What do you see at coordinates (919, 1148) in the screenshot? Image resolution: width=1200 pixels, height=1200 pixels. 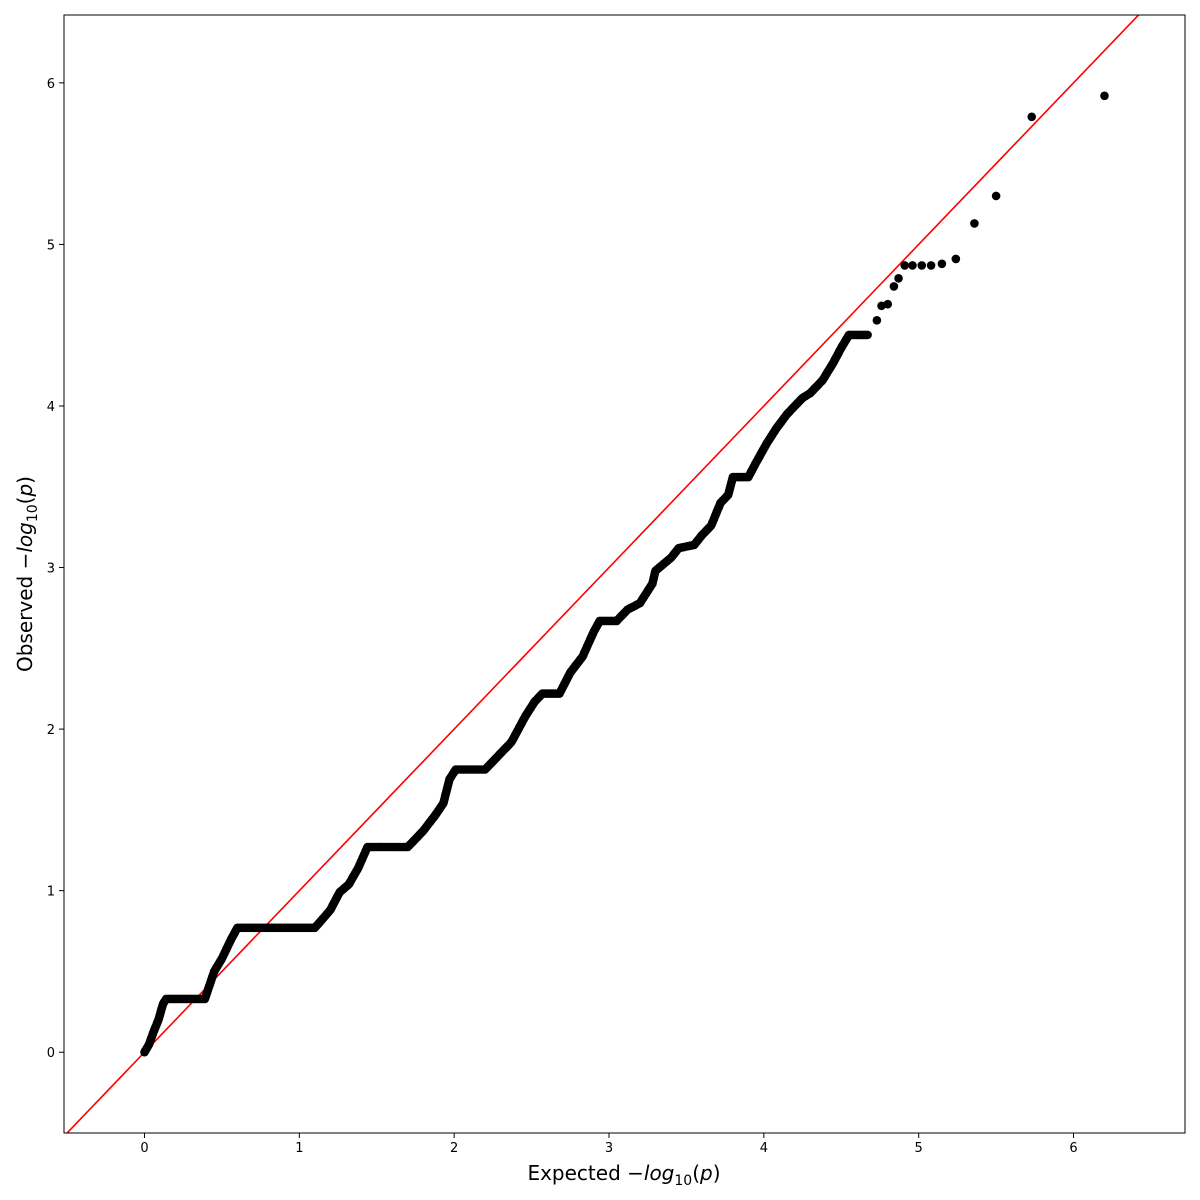 I see `x-tick-label: 5` at bounding box center [919, 1148].